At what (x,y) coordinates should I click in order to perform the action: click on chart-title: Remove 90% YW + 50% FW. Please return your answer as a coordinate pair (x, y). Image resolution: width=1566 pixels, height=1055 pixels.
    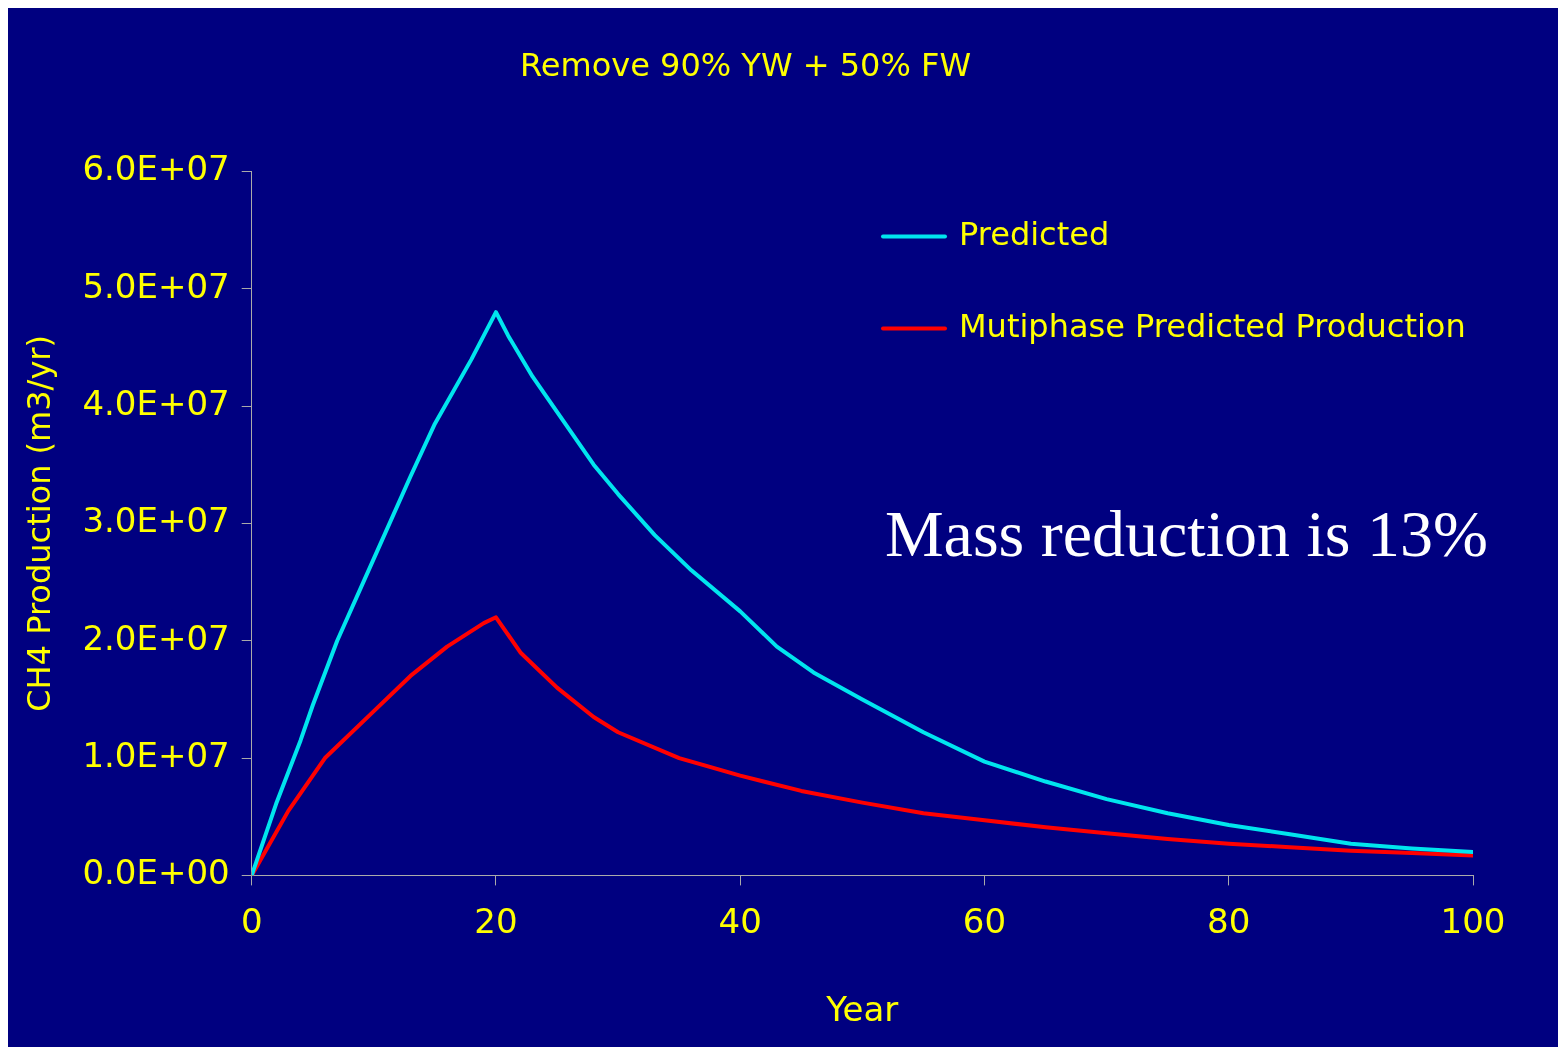
    Looking at the image, I should click on (745, 64).